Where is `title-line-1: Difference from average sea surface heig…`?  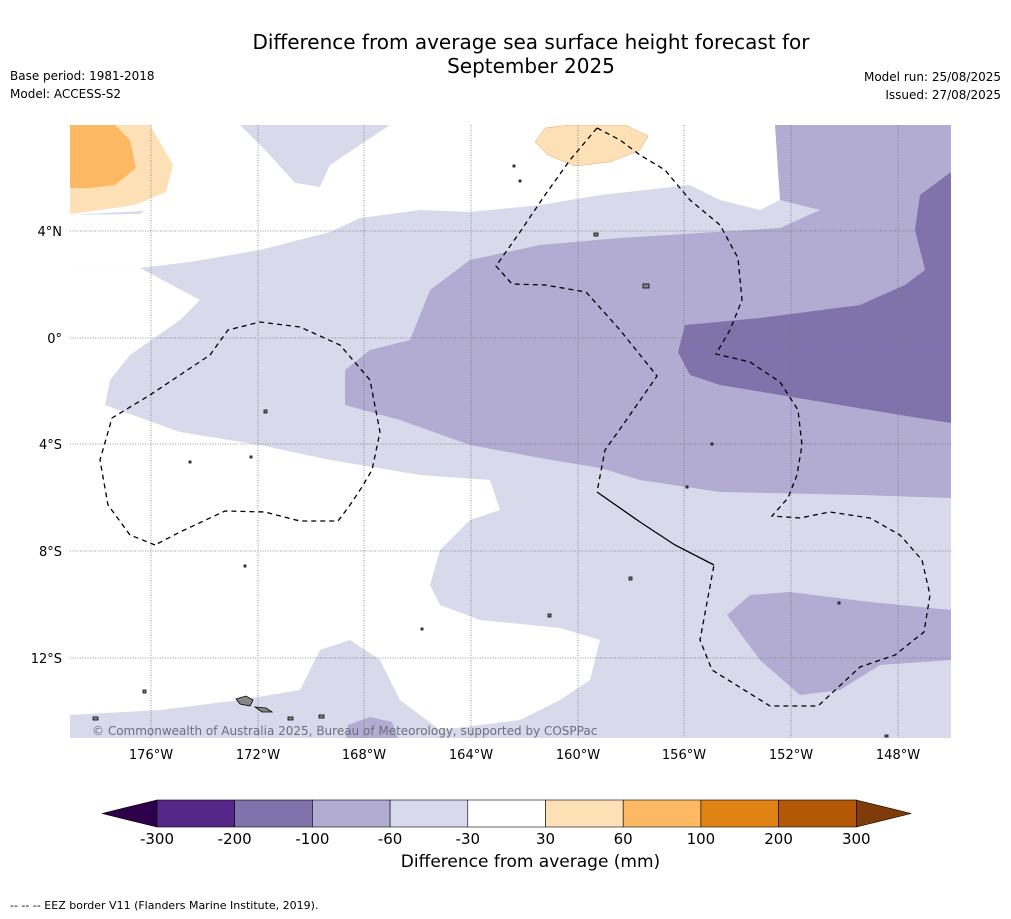
title-line-1: Difference from average sea surface heig… is located at coordinates (531, 42).